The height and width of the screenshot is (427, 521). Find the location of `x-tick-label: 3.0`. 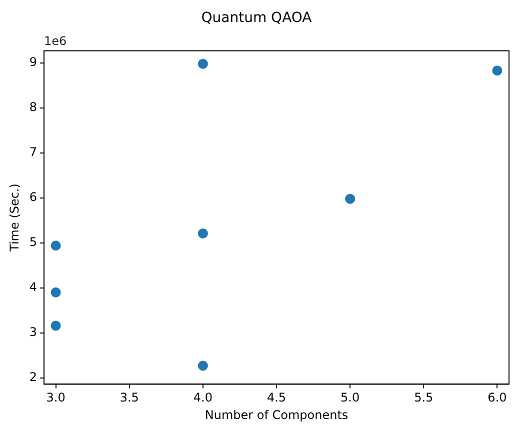

x-tick-label: 3.0 is located at coordinates (56, 397).